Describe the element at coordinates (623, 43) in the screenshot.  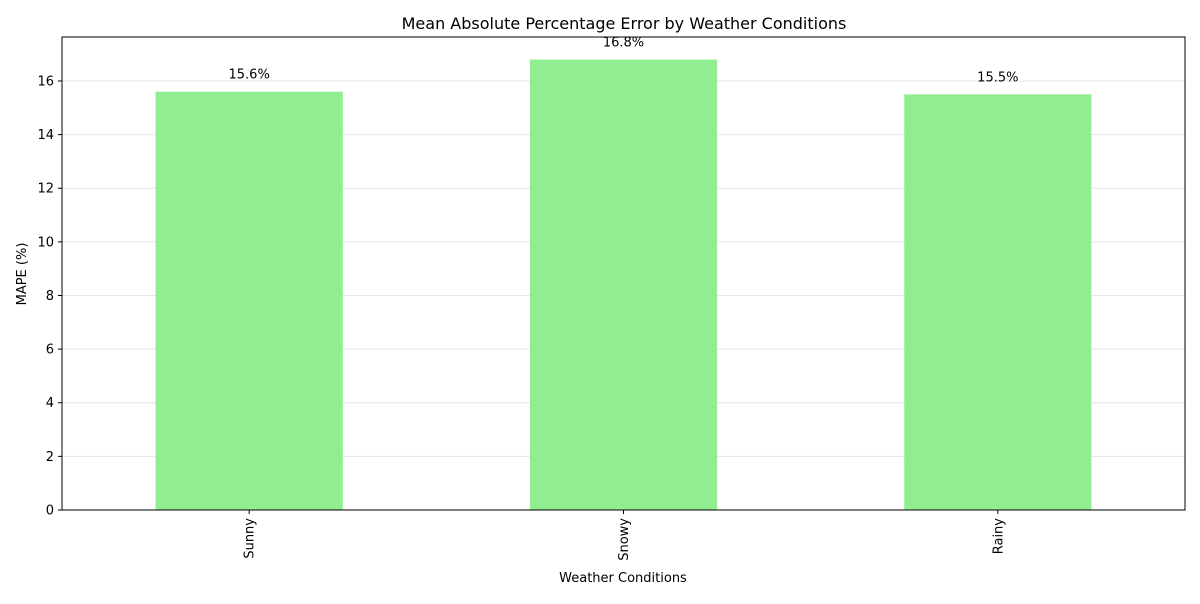
I see `data-label: 16.8%` at that location.